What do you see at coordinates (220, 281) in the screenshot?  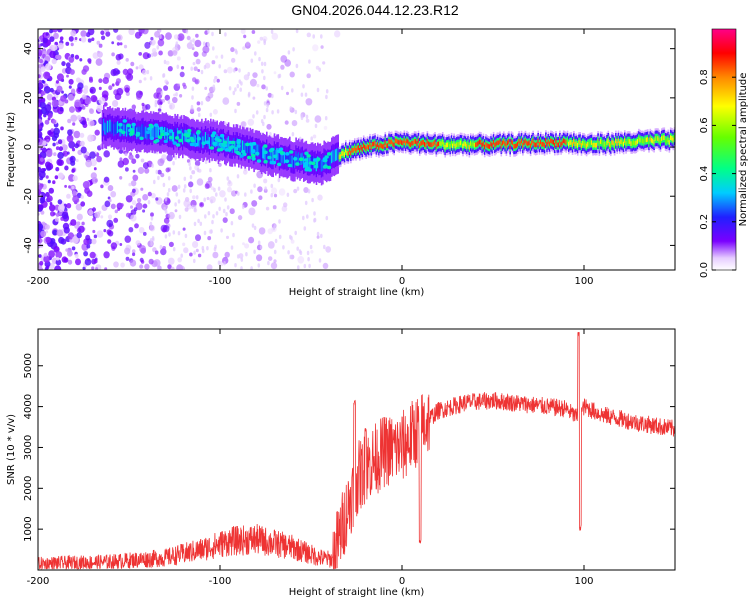 I see `x-tick-label: -100` at bounding box center [220, 281].